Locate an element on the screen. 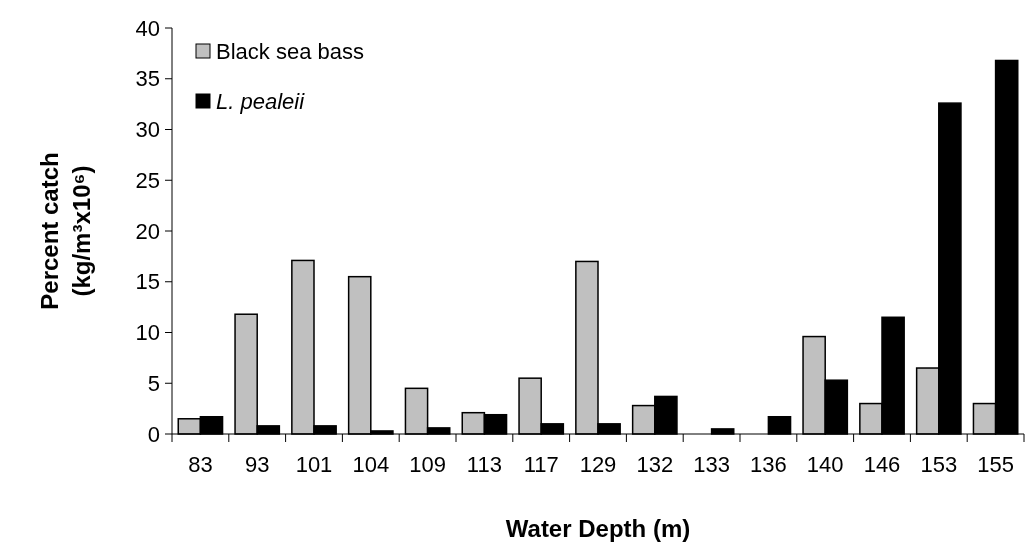 Image resolution: width=1029 pixels, height=557 pixels. legend-label: L. pealeii is located at coordinates (261, 101).